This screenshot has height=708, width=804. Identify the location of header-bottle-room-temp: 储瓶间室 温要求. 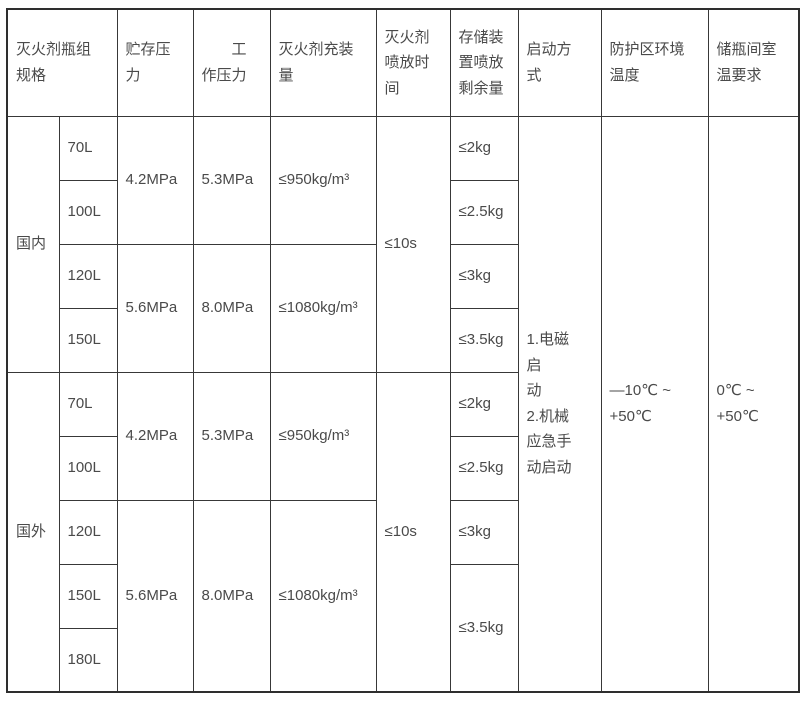
(753, 62).